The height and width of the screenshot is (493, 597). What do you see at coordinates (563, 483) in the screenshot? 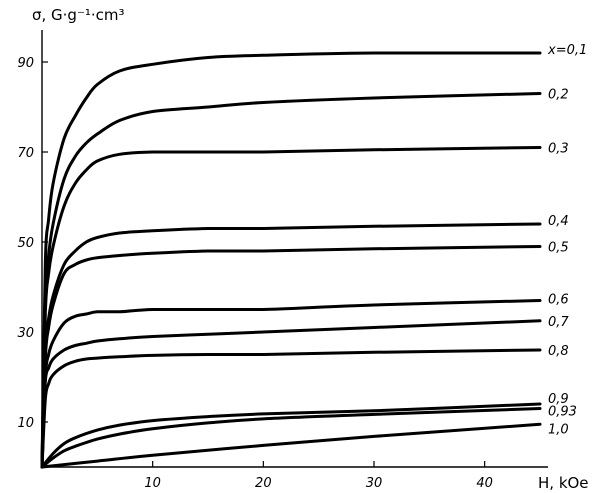
I see `x-axis-title: H, kOe` at bounding box center [563, 483].